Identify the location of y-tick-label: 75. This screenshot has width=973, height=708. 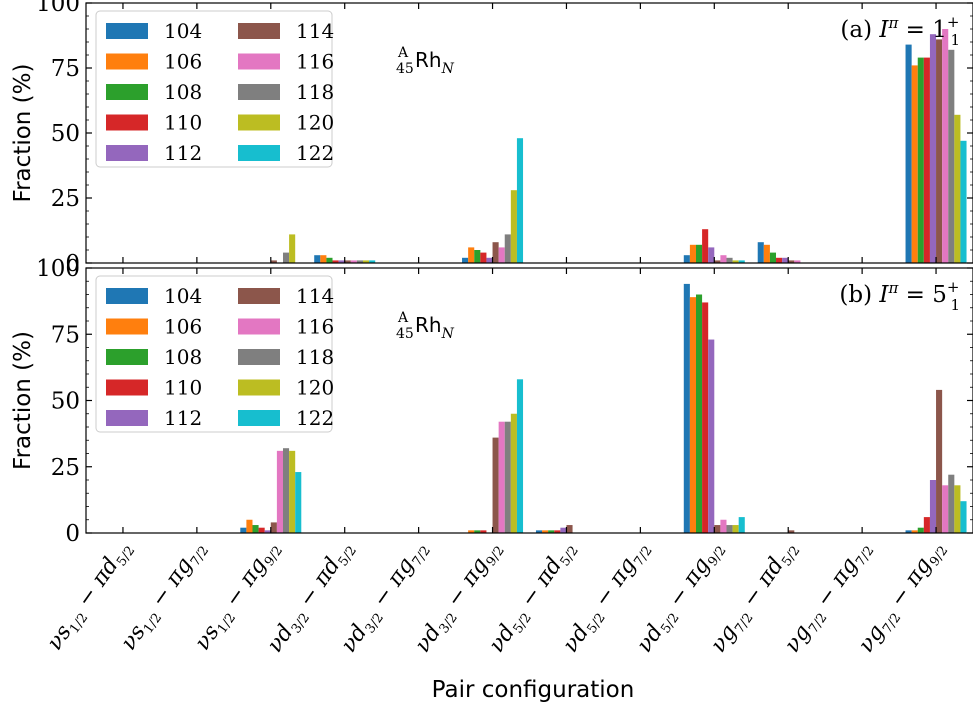
(65, 69).